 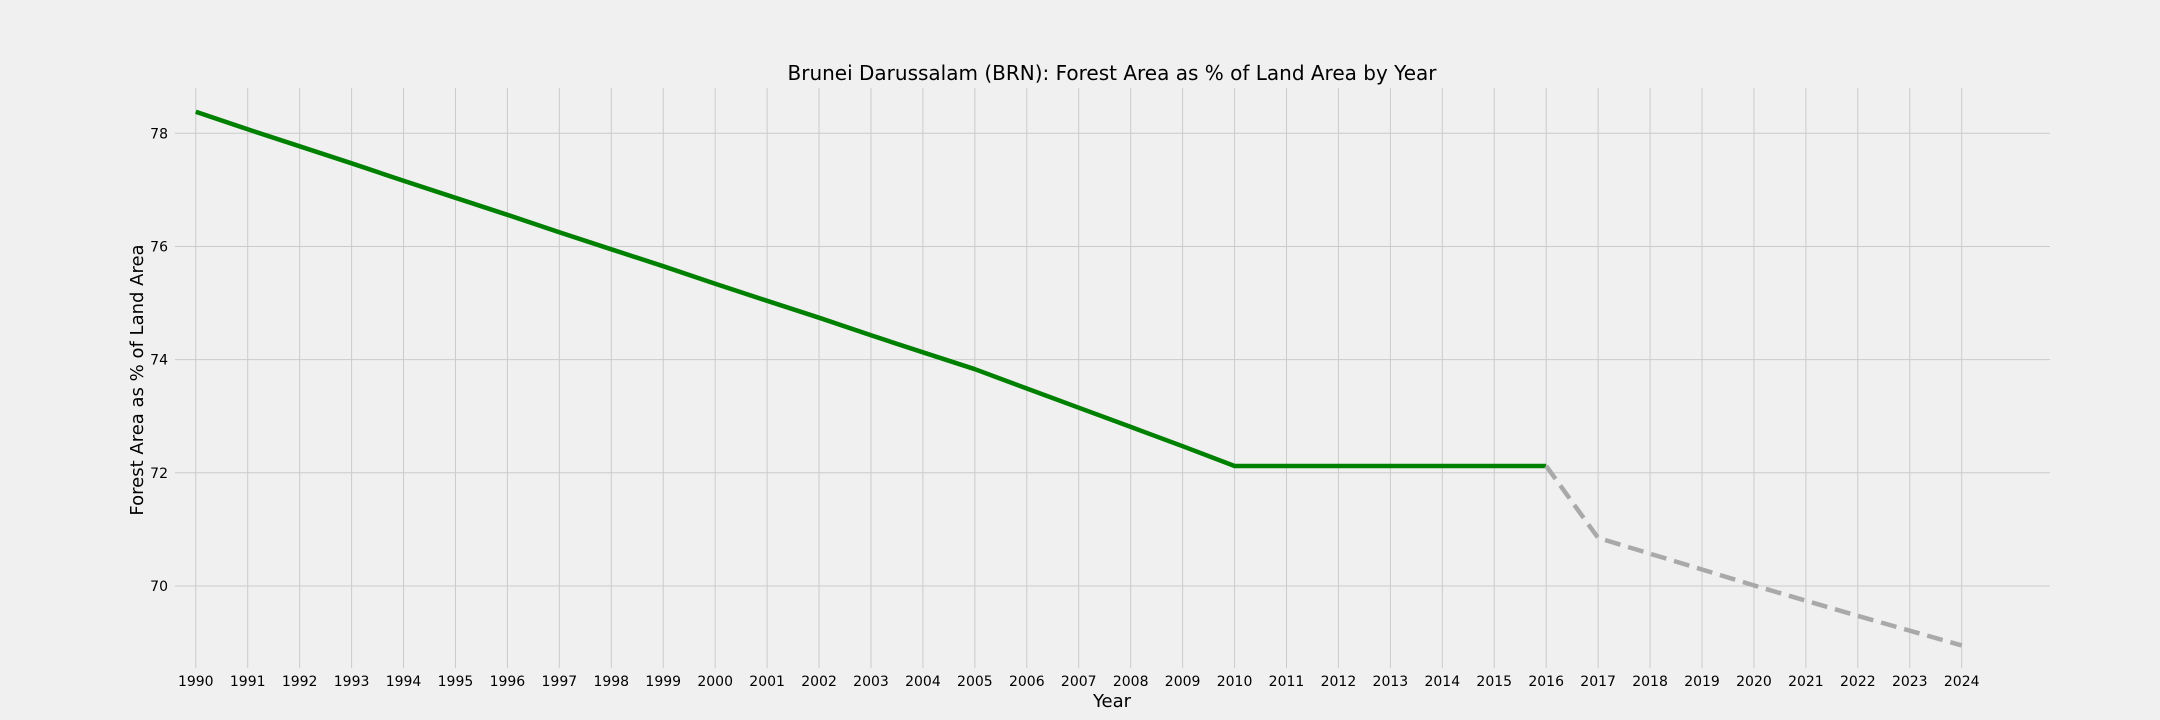 I want to click on x-tick-label: 2005, so click(x=975, y=682).